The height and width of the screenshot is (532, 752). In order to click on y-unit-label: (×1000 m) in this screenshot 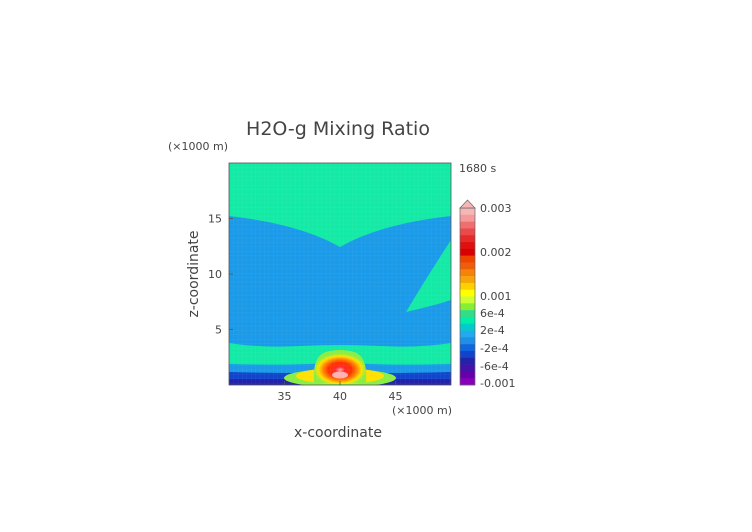, I will do `click(198, 146)`.